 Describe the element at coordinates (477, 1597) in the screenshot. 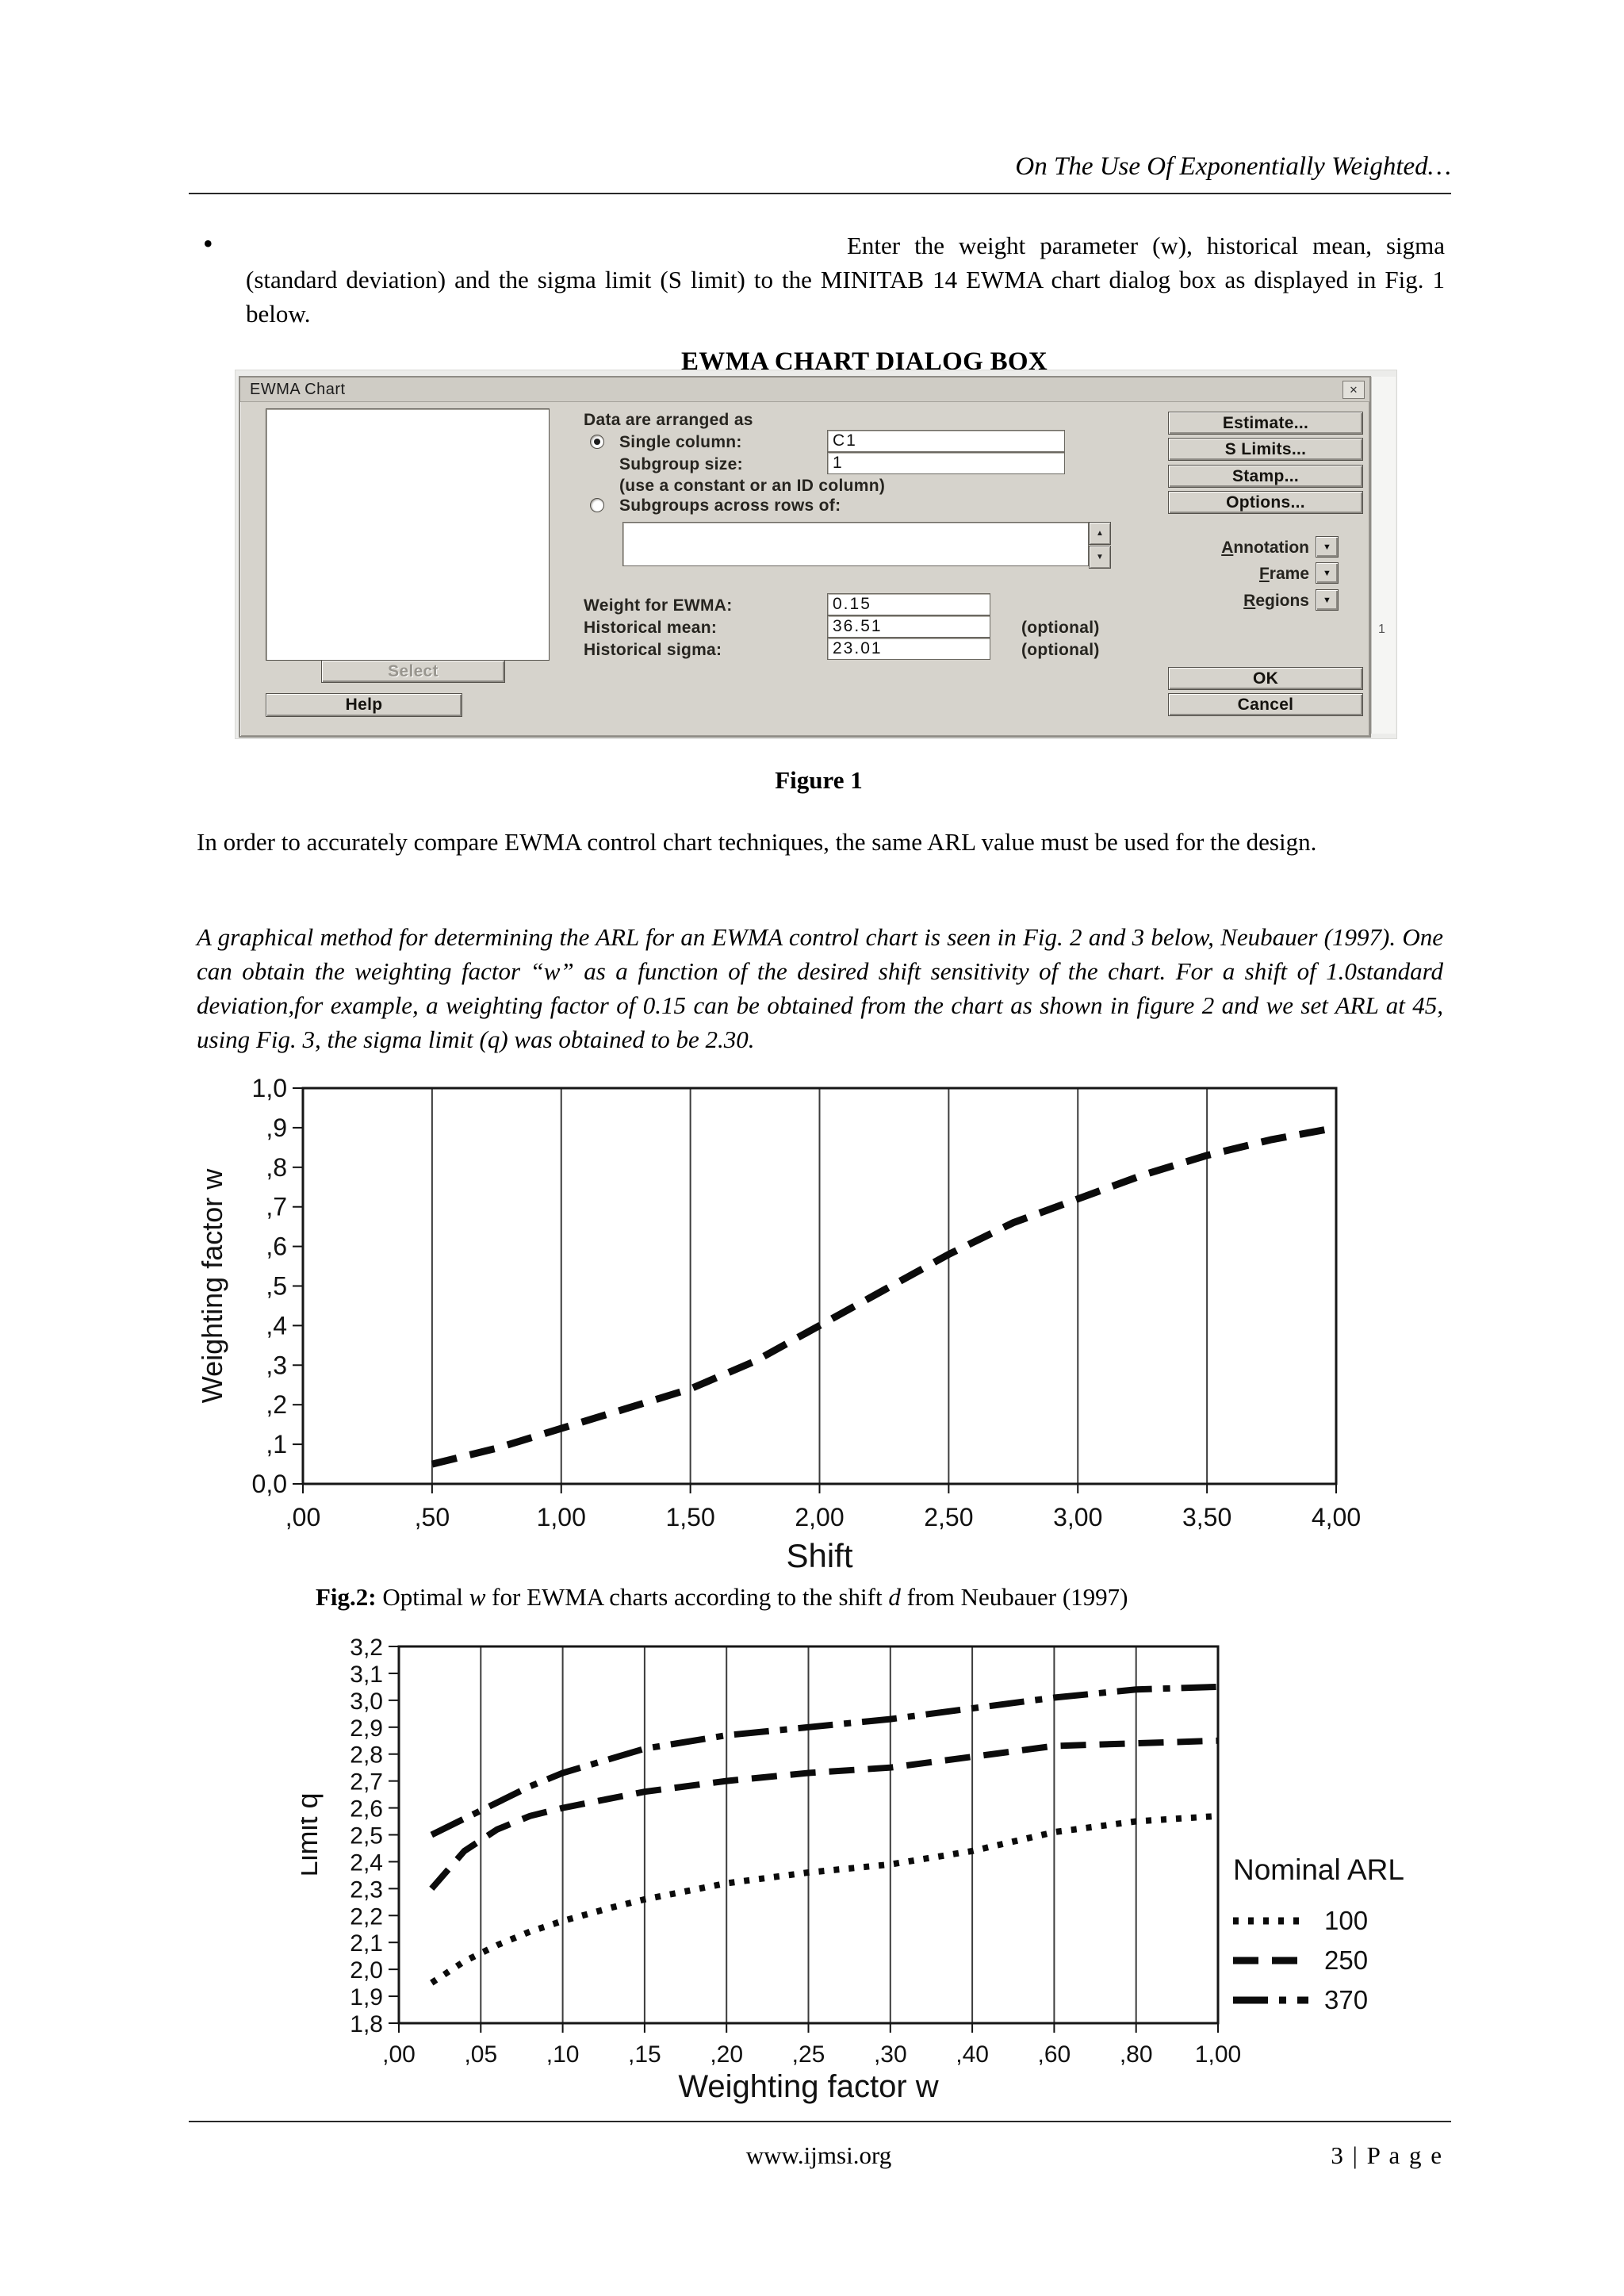

I see `fig2-caption-w: w` at that location.